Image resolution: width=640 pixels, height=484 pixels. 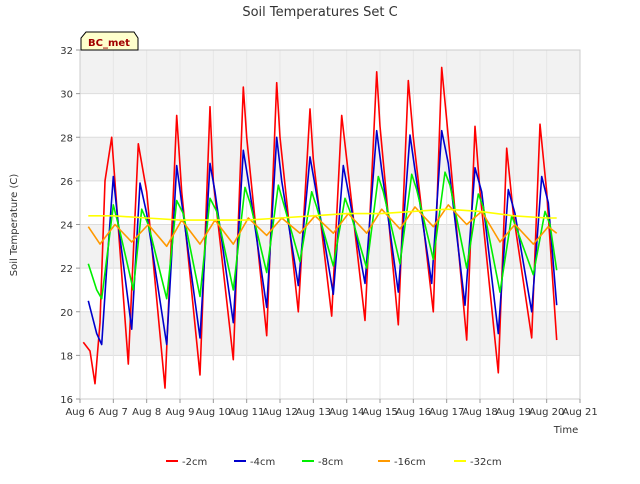 What do you see at coordinates (330, 462) in the screenshot?
I see `legend-label: -8cm` at bounding box center [330, 462].